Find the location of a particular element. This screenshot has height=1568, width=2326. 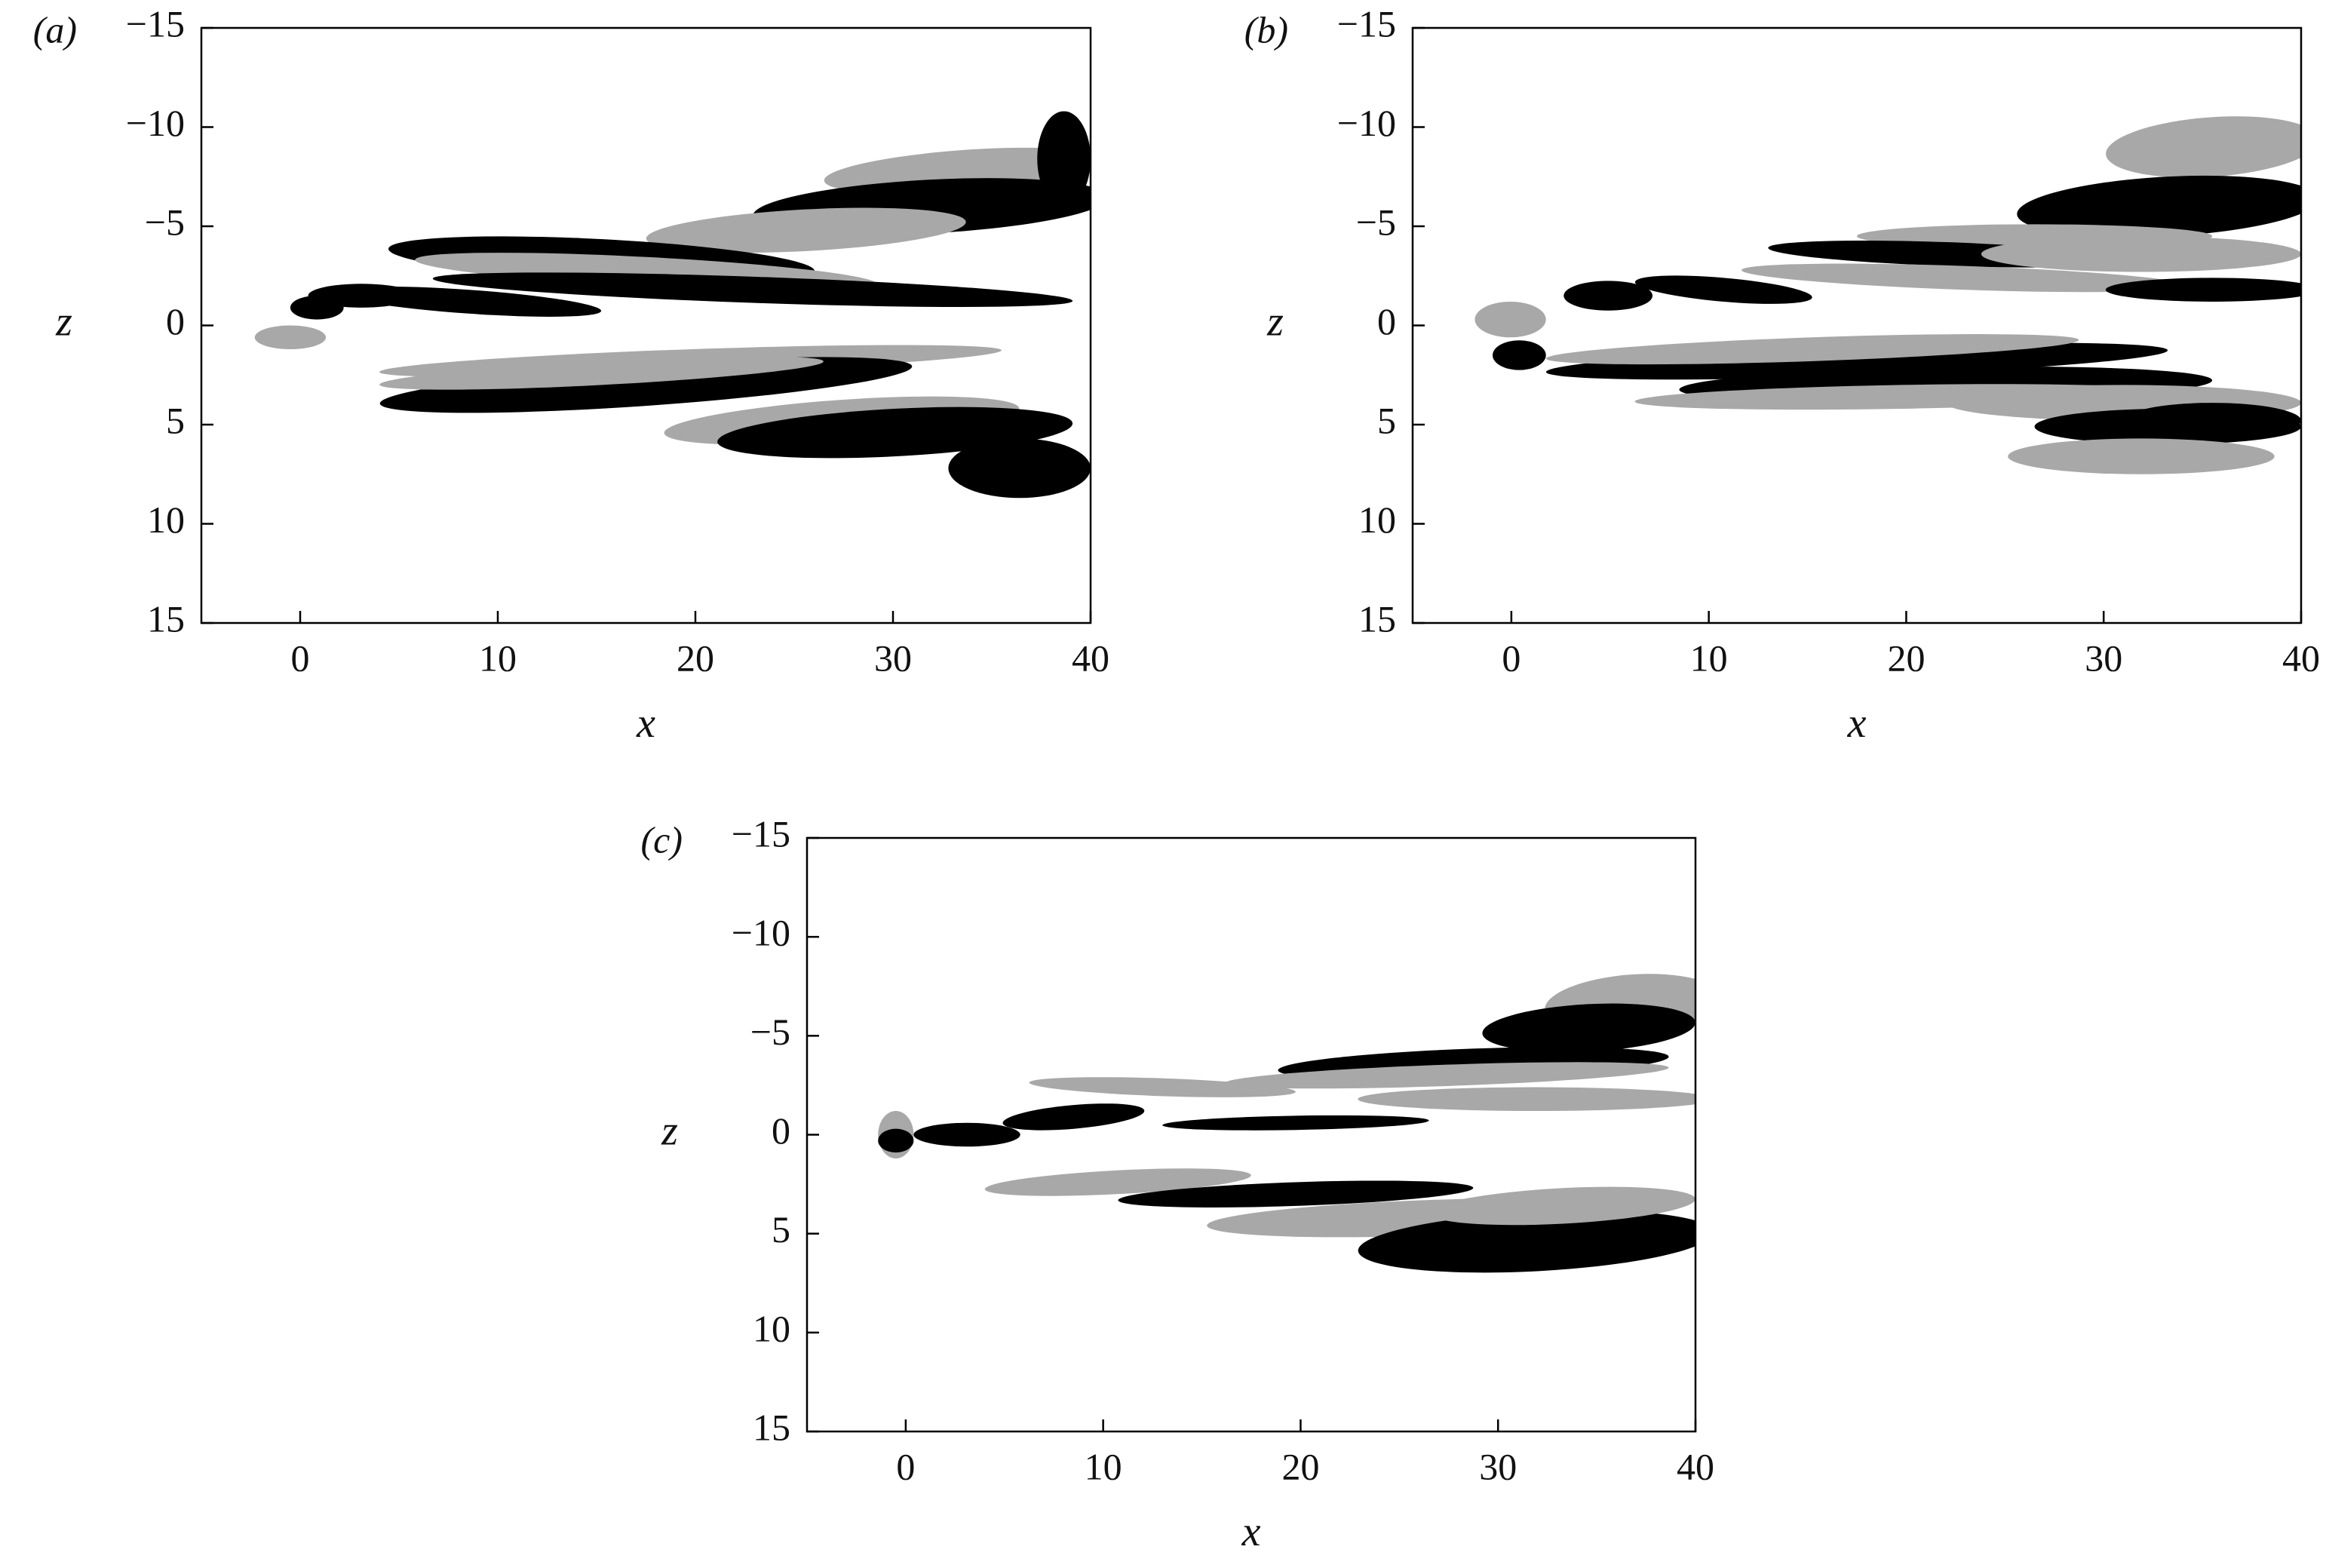

panel-label: (c) is located at coordinates (662, 840).